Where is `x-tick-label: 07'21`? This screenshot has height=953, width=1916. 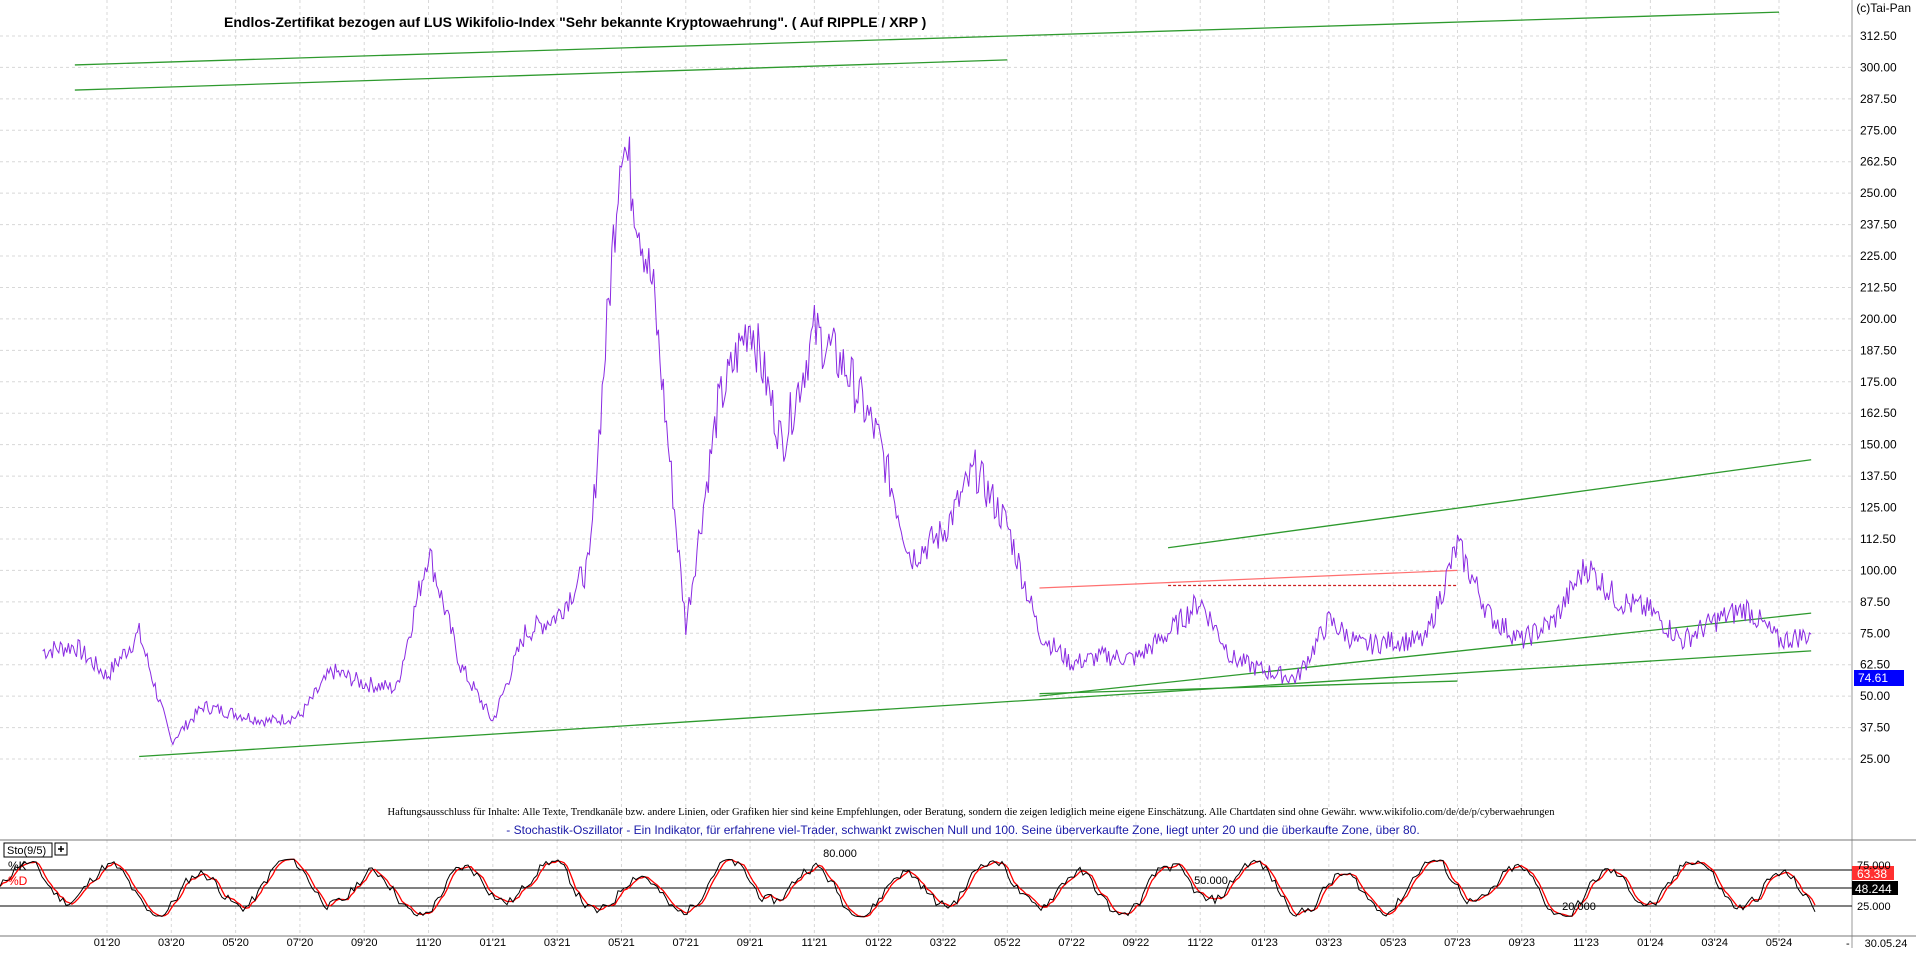
x-tick-label: 07'21 is located at coordinates (685, 942).